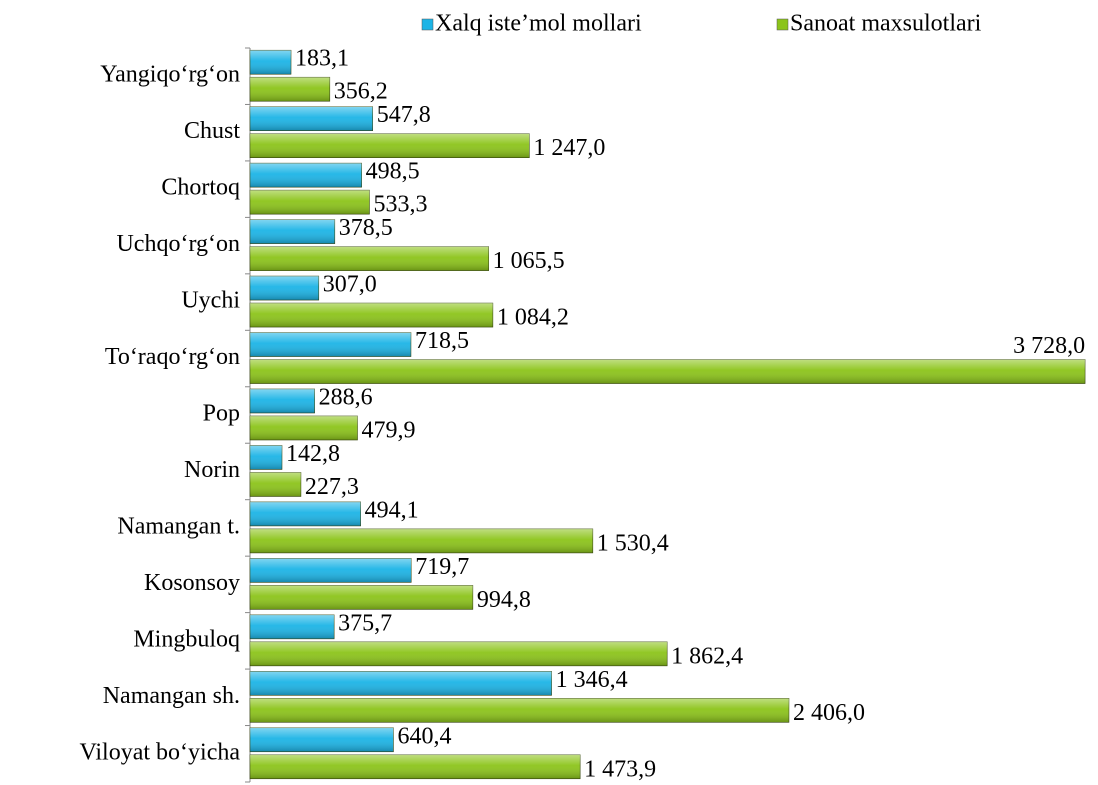 The image size is (1098, 785). What do you see at coordinates (365, 623) in the screenshot?
I see `data-label: 375,7` at bounding box center [365, 623].